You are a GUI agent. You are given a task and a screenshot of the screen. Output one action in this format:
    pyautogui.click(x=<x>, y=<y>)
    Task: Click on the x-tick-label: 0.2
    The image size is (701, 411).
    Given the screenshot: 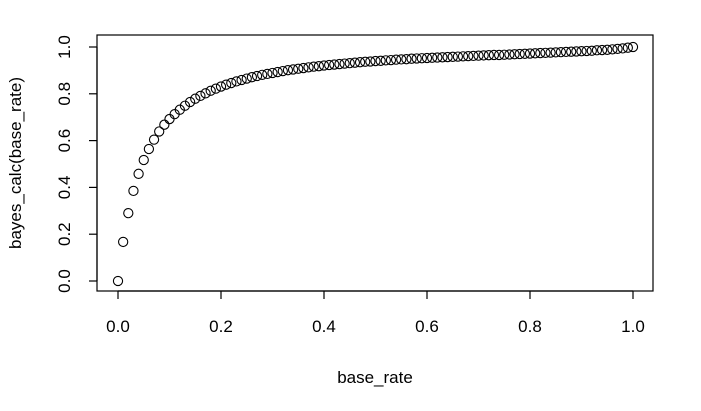 What is the action you would take?
    pyautogui.click(x=221, y=326)
    